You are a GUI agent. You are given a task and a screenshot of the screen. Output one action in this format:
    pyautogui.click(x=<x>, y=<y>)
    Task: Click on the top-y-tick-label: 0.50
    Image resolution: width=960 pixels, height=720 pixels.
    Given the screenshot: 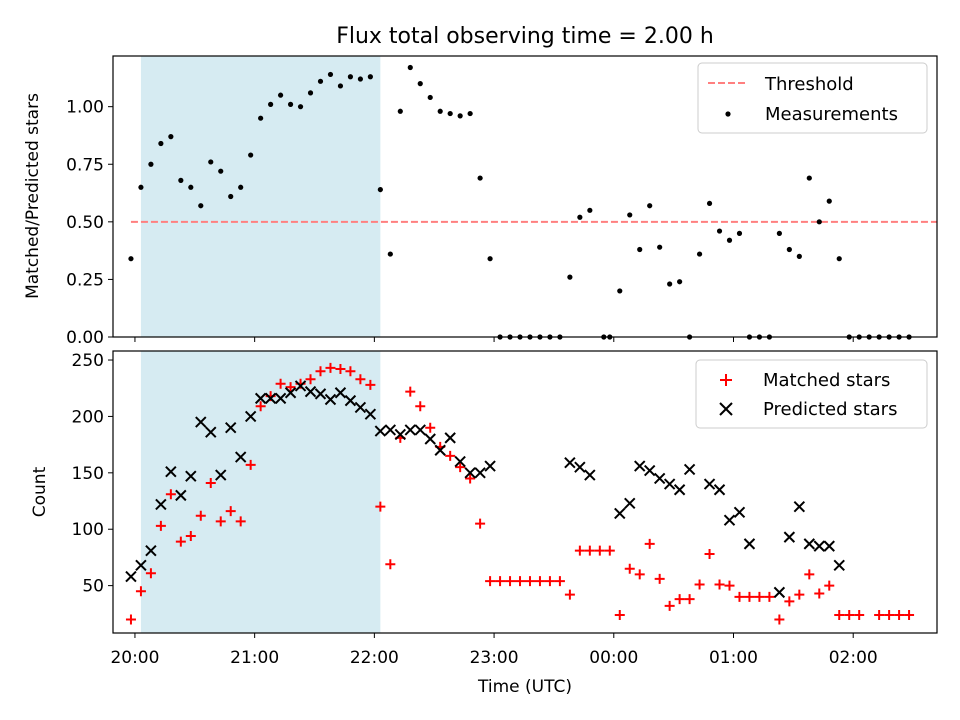 What is the action you would take?
    pyautogui.click(x=85, y=223)
    